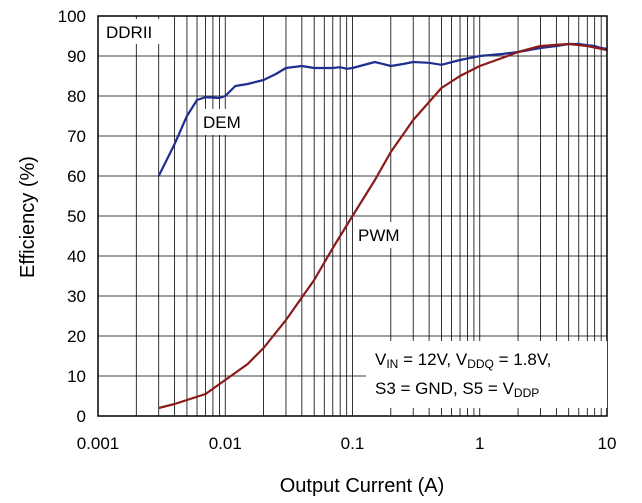 The width and height of the screenshot is (642, 503). I want to click on dem-label-box, so click(224, 122).